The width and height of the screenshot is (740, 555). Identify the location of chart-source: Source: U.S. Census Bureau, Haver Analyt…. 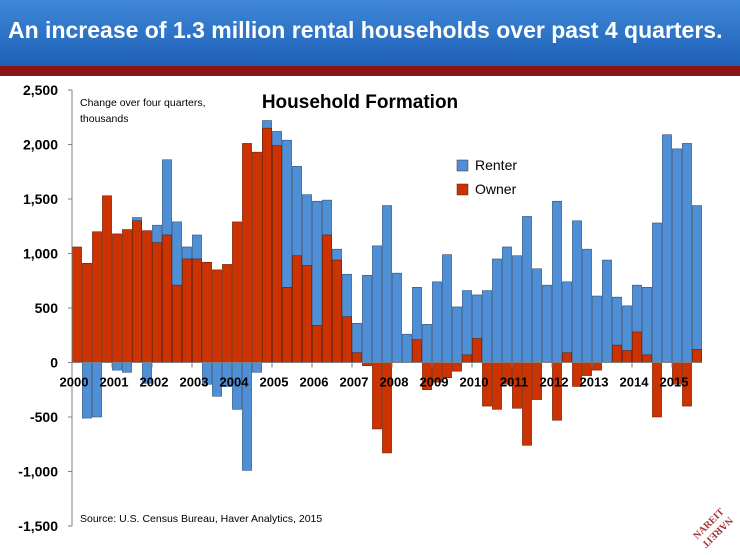
(201, 519).